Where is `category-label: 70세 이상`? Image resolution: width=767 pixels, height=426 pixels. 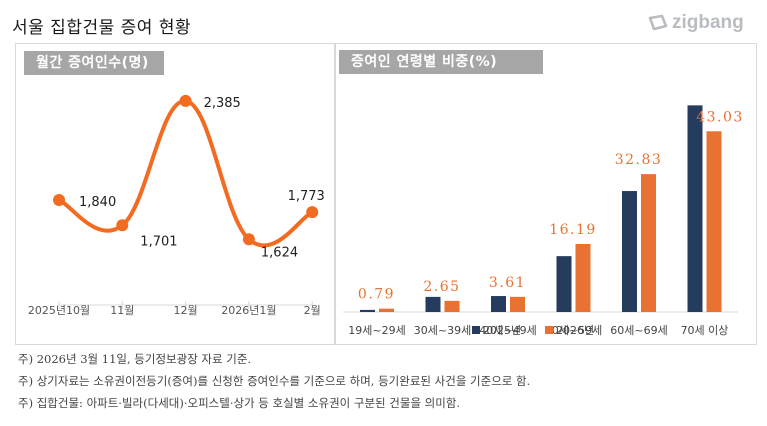
category-label: 70세 이상 is located at coordinates (705, 330).